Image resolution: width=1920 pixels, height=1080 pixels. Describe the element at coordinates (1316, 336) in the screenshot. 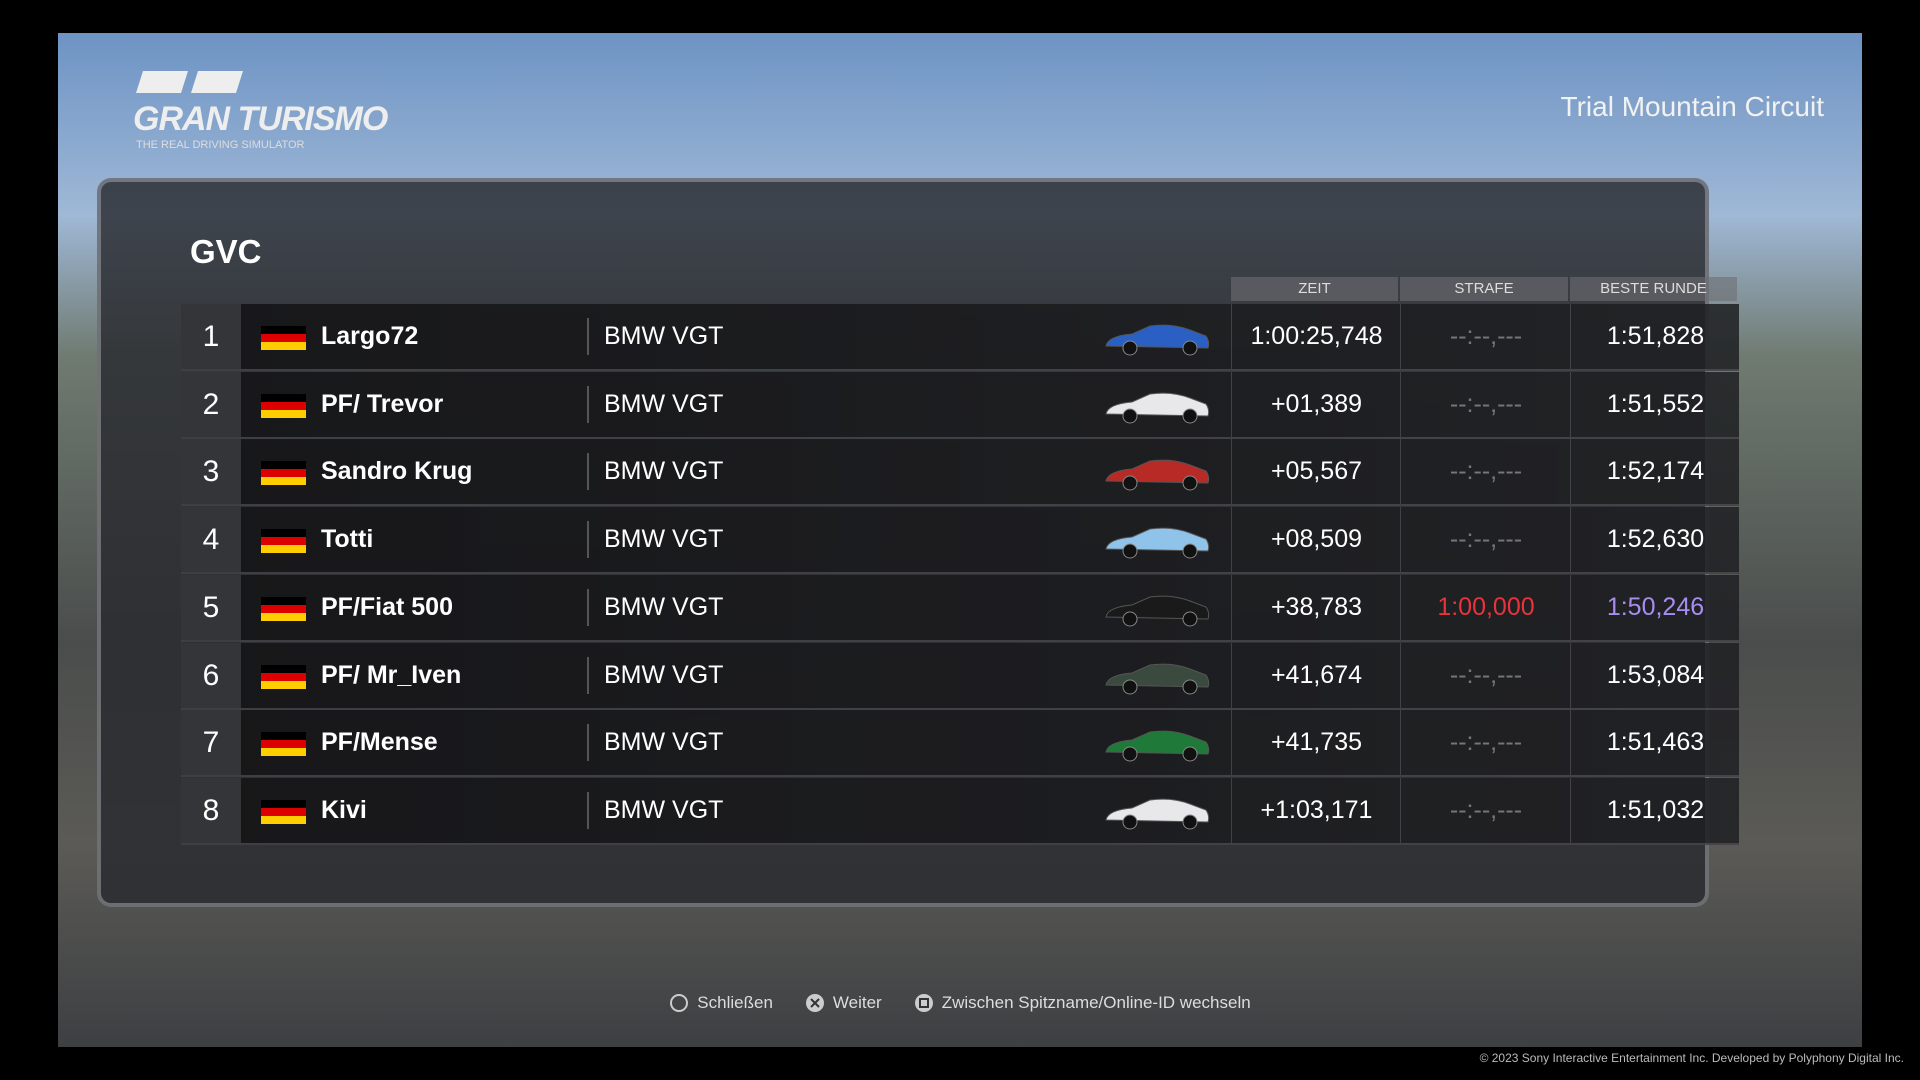

I see `time: 1:00:25,748` at that location.